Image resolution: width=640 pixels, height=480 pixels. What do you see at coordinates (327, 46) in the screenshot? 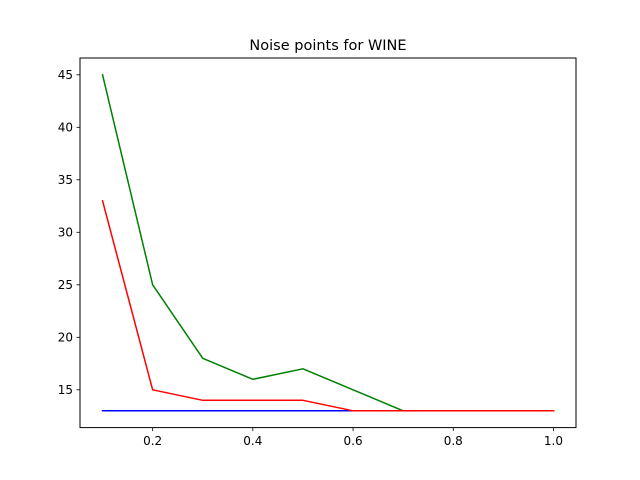
I see `chart-title: Noise points for WINE` at bounding box center [327, 46].